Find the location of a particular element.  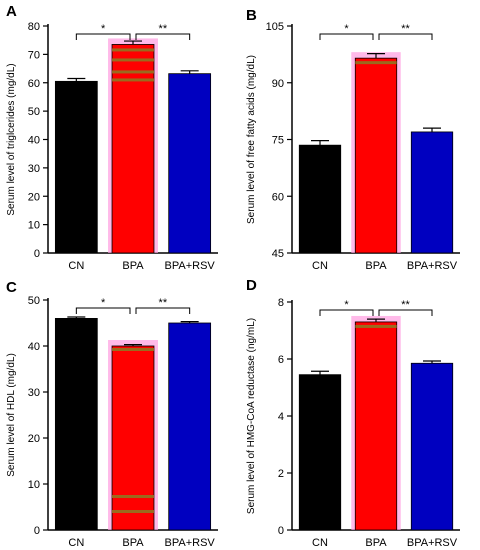

y-tick-label: 4 is located at coordinates (281, 417).